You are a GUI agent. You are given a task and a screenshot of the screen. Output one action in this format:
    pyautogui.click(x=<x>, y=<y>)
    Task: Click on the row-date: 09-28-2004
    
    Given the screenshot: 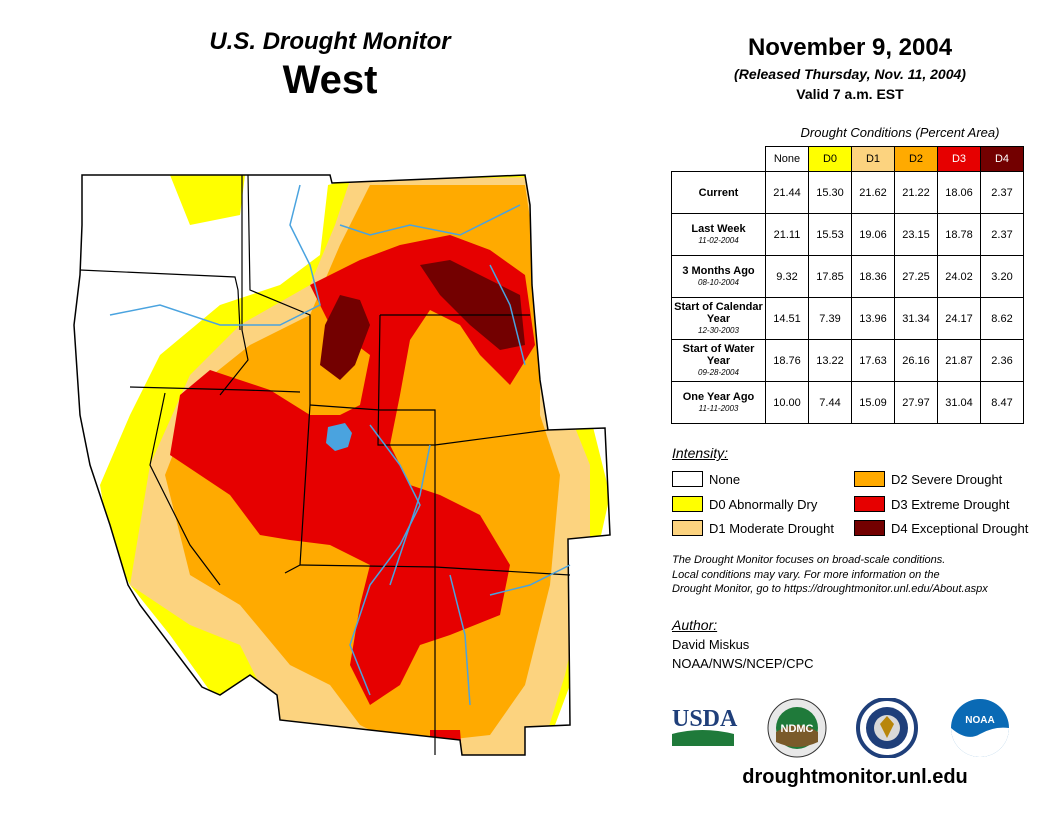 What is the action you would take?
    pyautogui.click(x=718, y=372)
    